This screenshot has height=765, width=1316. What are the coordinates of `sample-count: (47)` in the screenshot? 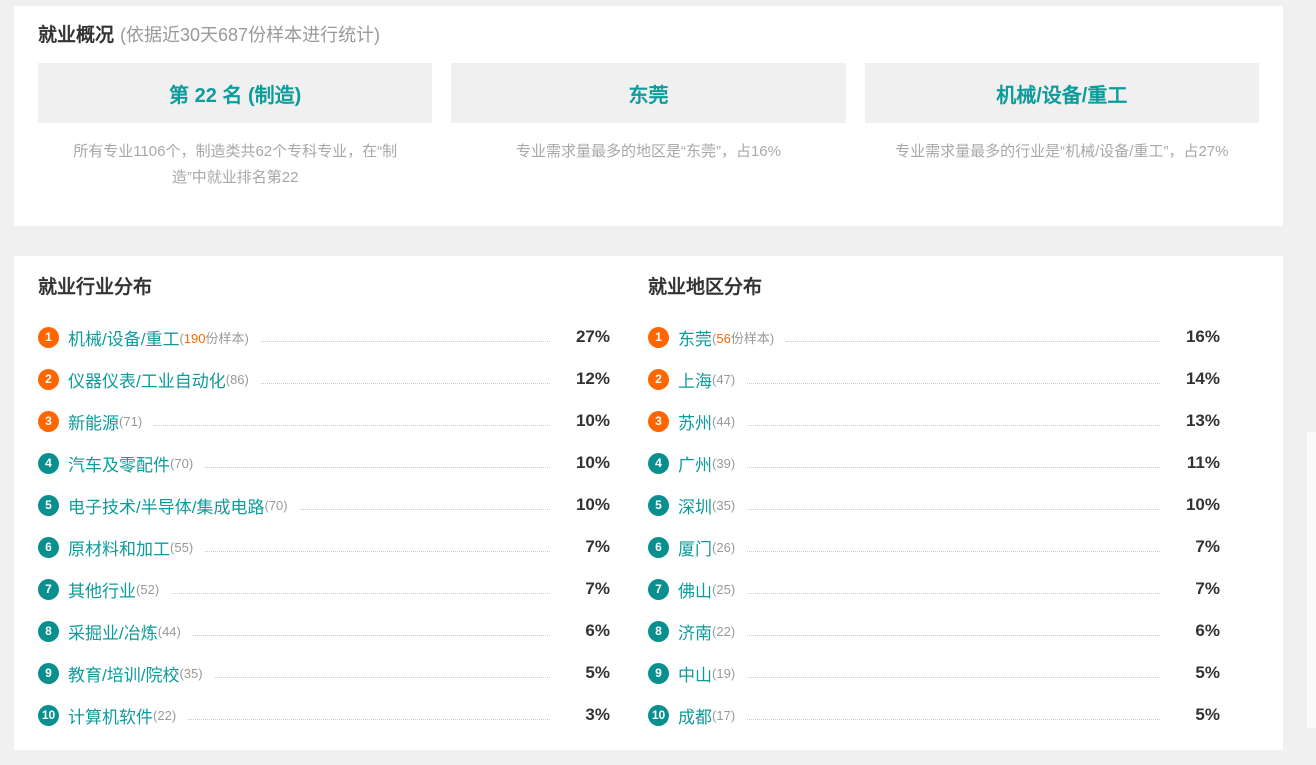 It's located at (724, 379).